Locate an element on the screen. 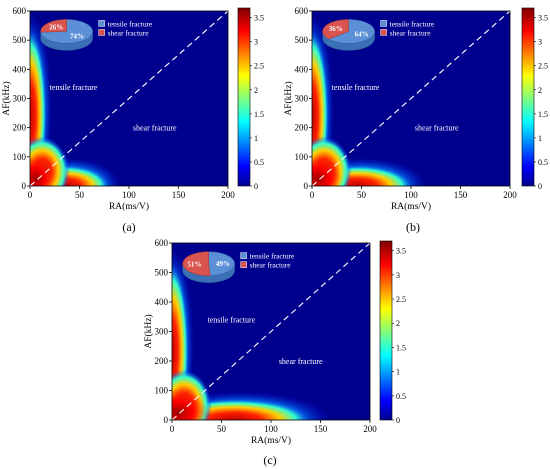 The image size is (550, 469). pie-label-tensile: 49% is located at coordinates (223, 264).